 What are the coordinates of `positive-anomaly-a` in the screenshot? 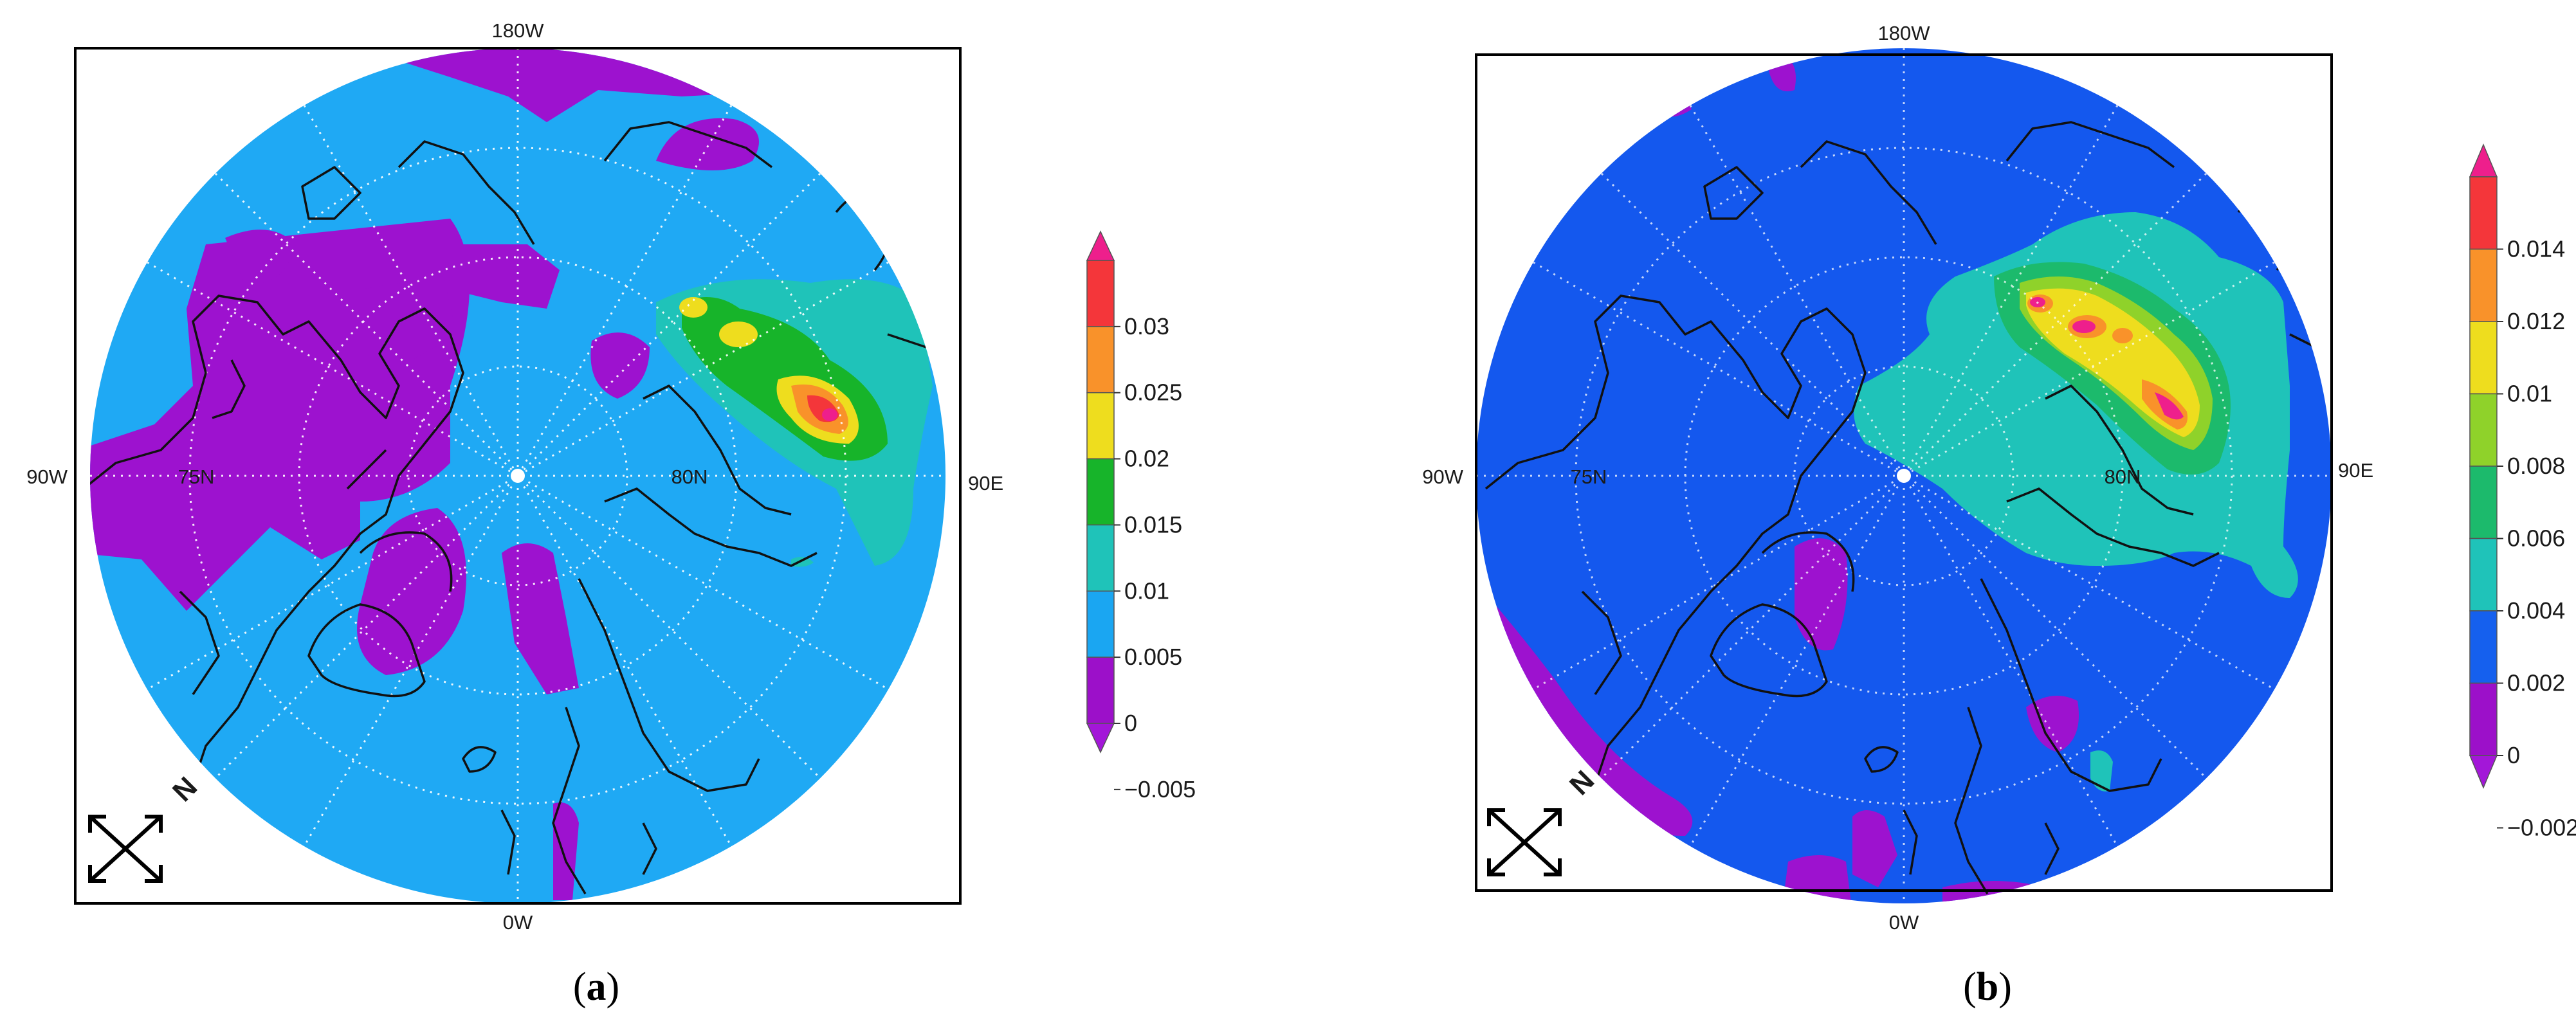 It's located at (794, 423).